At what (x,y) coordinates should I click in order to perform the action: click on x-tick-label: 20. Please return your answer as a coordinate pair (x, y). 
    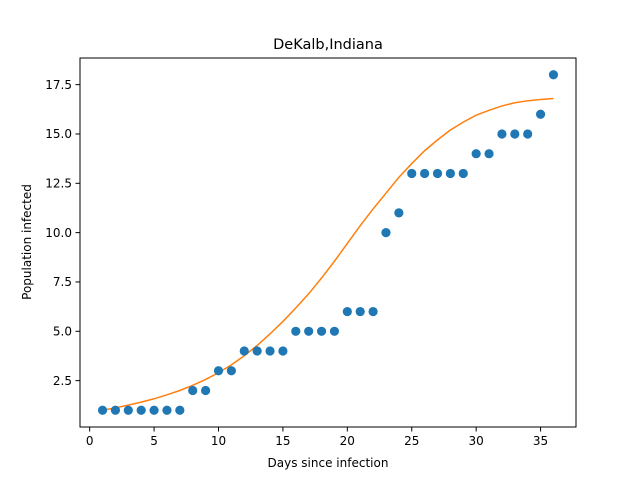
    Looking at the image, I should click on (347, 441).